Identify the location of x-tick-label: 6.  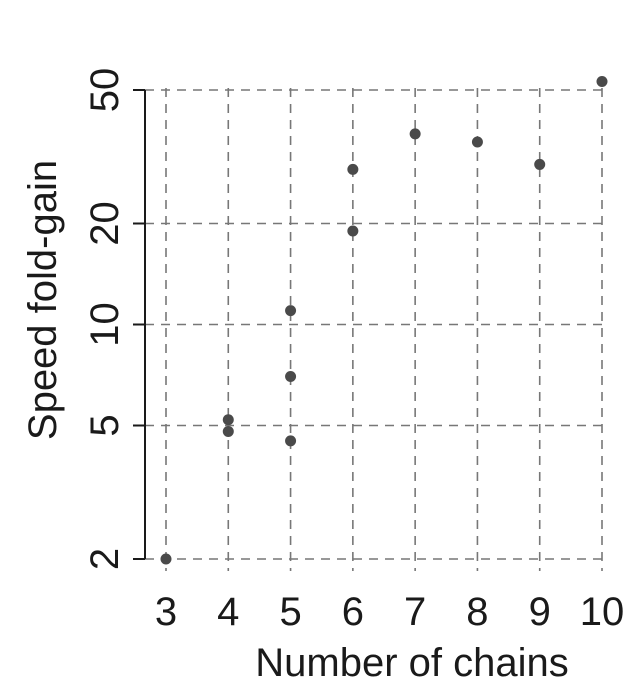
(353, 612).